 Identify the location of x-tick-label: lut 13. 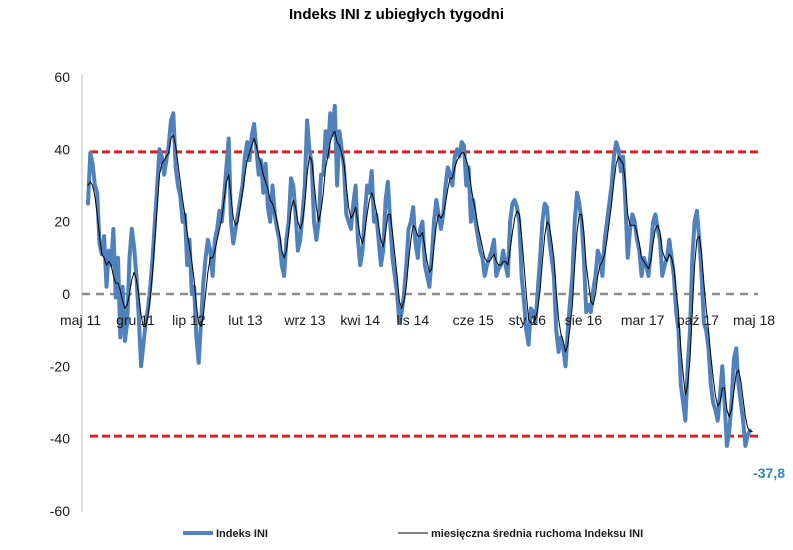
(245, 320).